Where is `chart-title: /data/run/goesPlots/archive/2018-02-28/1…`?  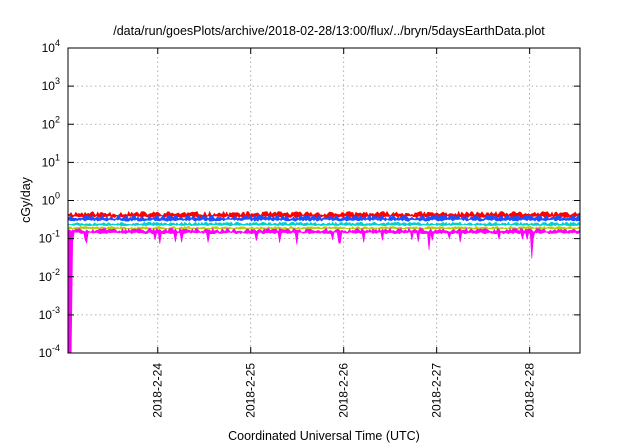
chart-title: /data/run/goesPlots/archive/2018-02-28/1… is located at coordinates (329, 31).